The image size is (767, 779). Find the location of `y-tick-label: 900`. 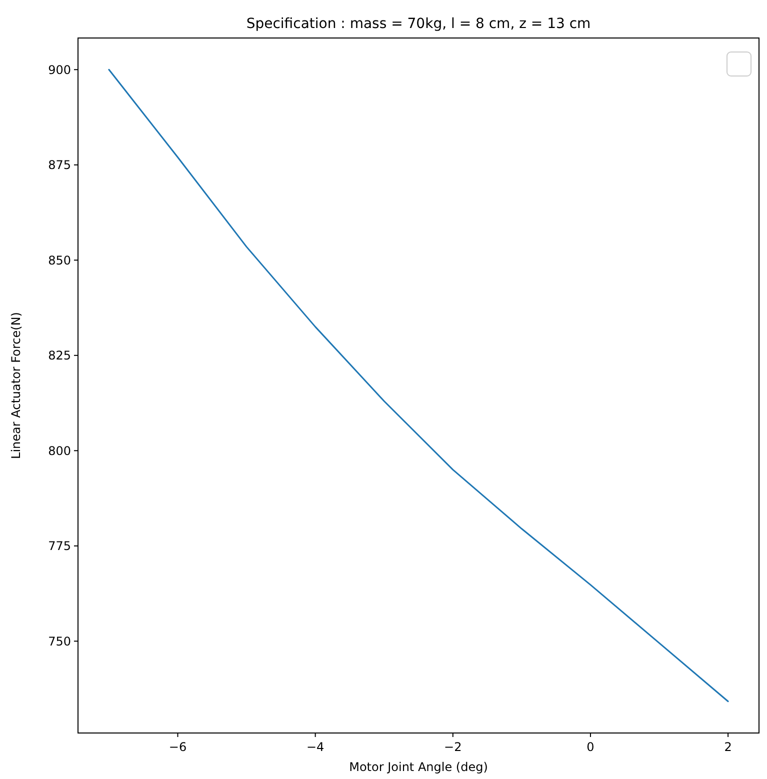

y-tick-label: 900 is located at coordinates (59, 69).